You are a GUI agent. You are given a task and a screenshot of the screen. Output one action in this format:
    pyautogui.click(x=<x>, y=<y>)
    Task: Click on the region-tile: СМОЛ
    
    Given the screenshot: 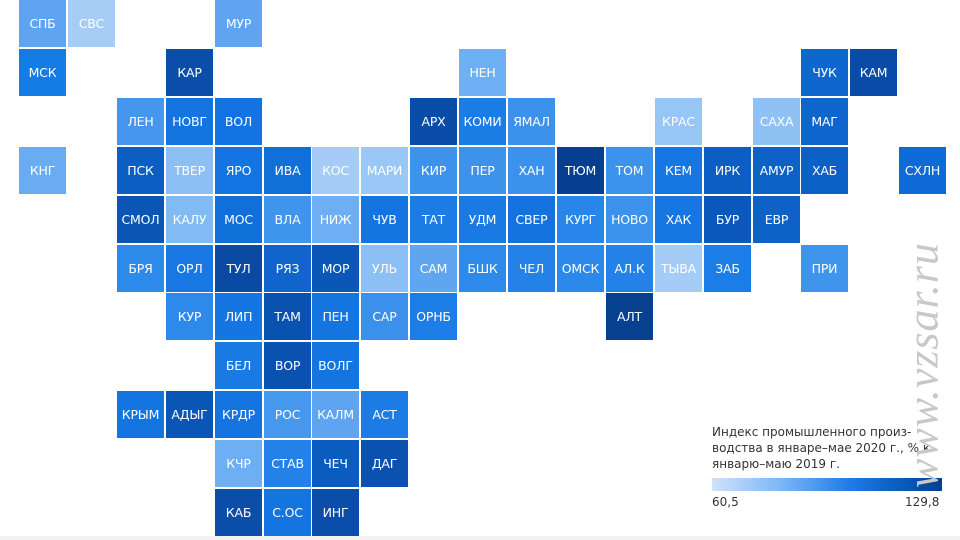 What is the action you would take?
    pyautogui.click(x=140, y=219)
    